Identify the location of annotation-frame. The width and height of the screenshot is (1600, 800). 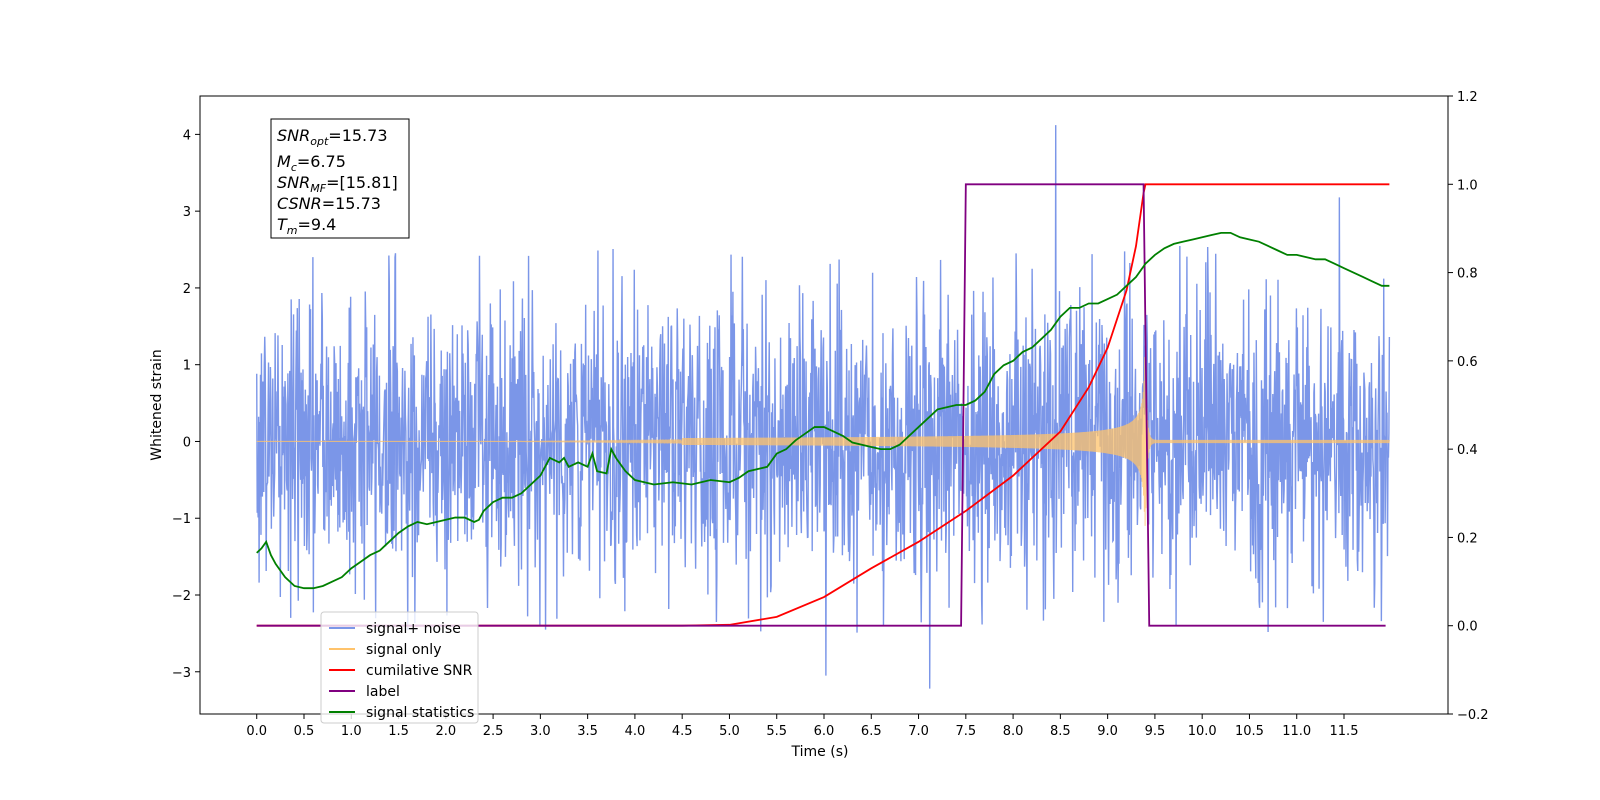
(340, 178).